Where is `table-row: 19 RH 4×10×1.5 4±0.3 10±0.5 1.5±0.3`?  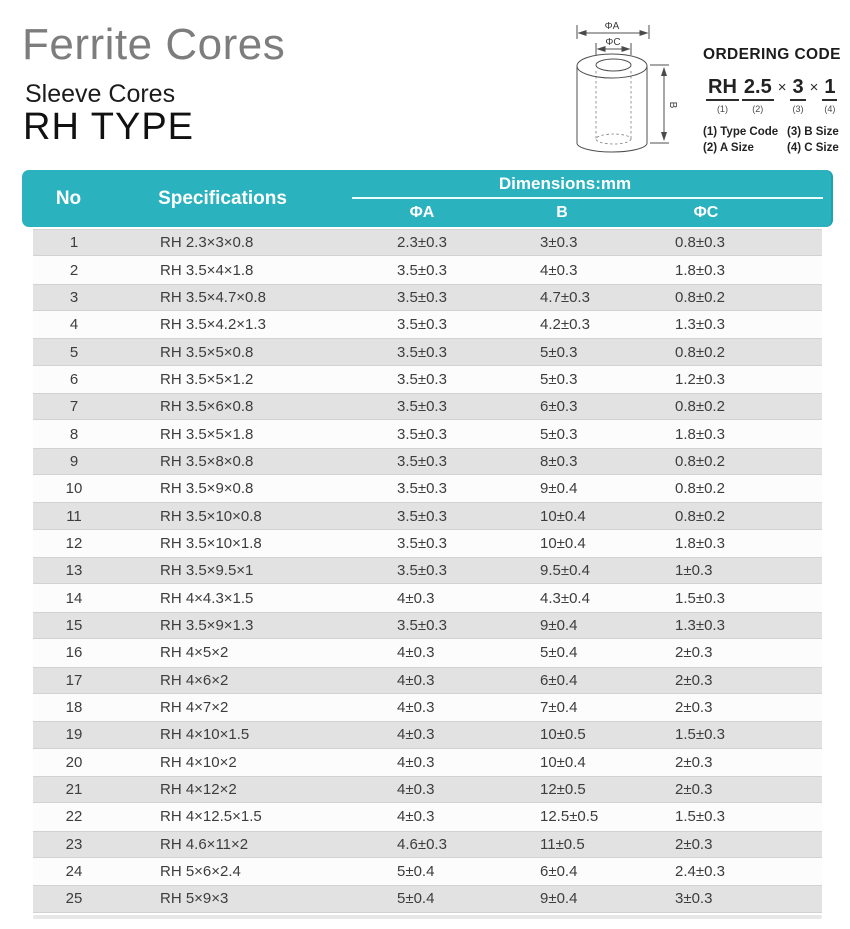
table-row: 19 RH 4×10×1.5 4±0.3 10±0.5 1.5±0.3 is located at coordinates (427, 735).